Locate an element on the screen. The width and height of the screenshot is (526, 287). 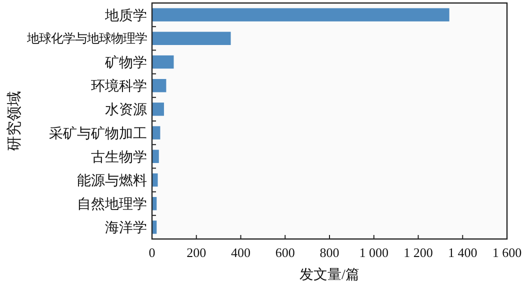
y-tick-label: 地球化学与地球物理学 is located at coordinates (86, 38).